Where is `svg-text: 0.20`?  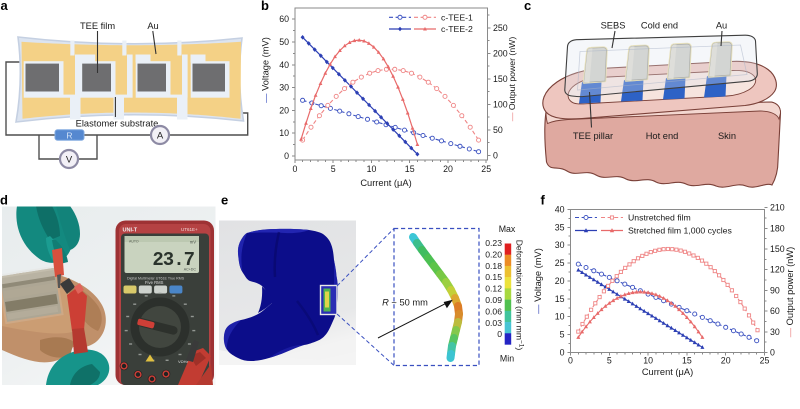
svg-text: 0.20 is located at coordinates (493, 254).